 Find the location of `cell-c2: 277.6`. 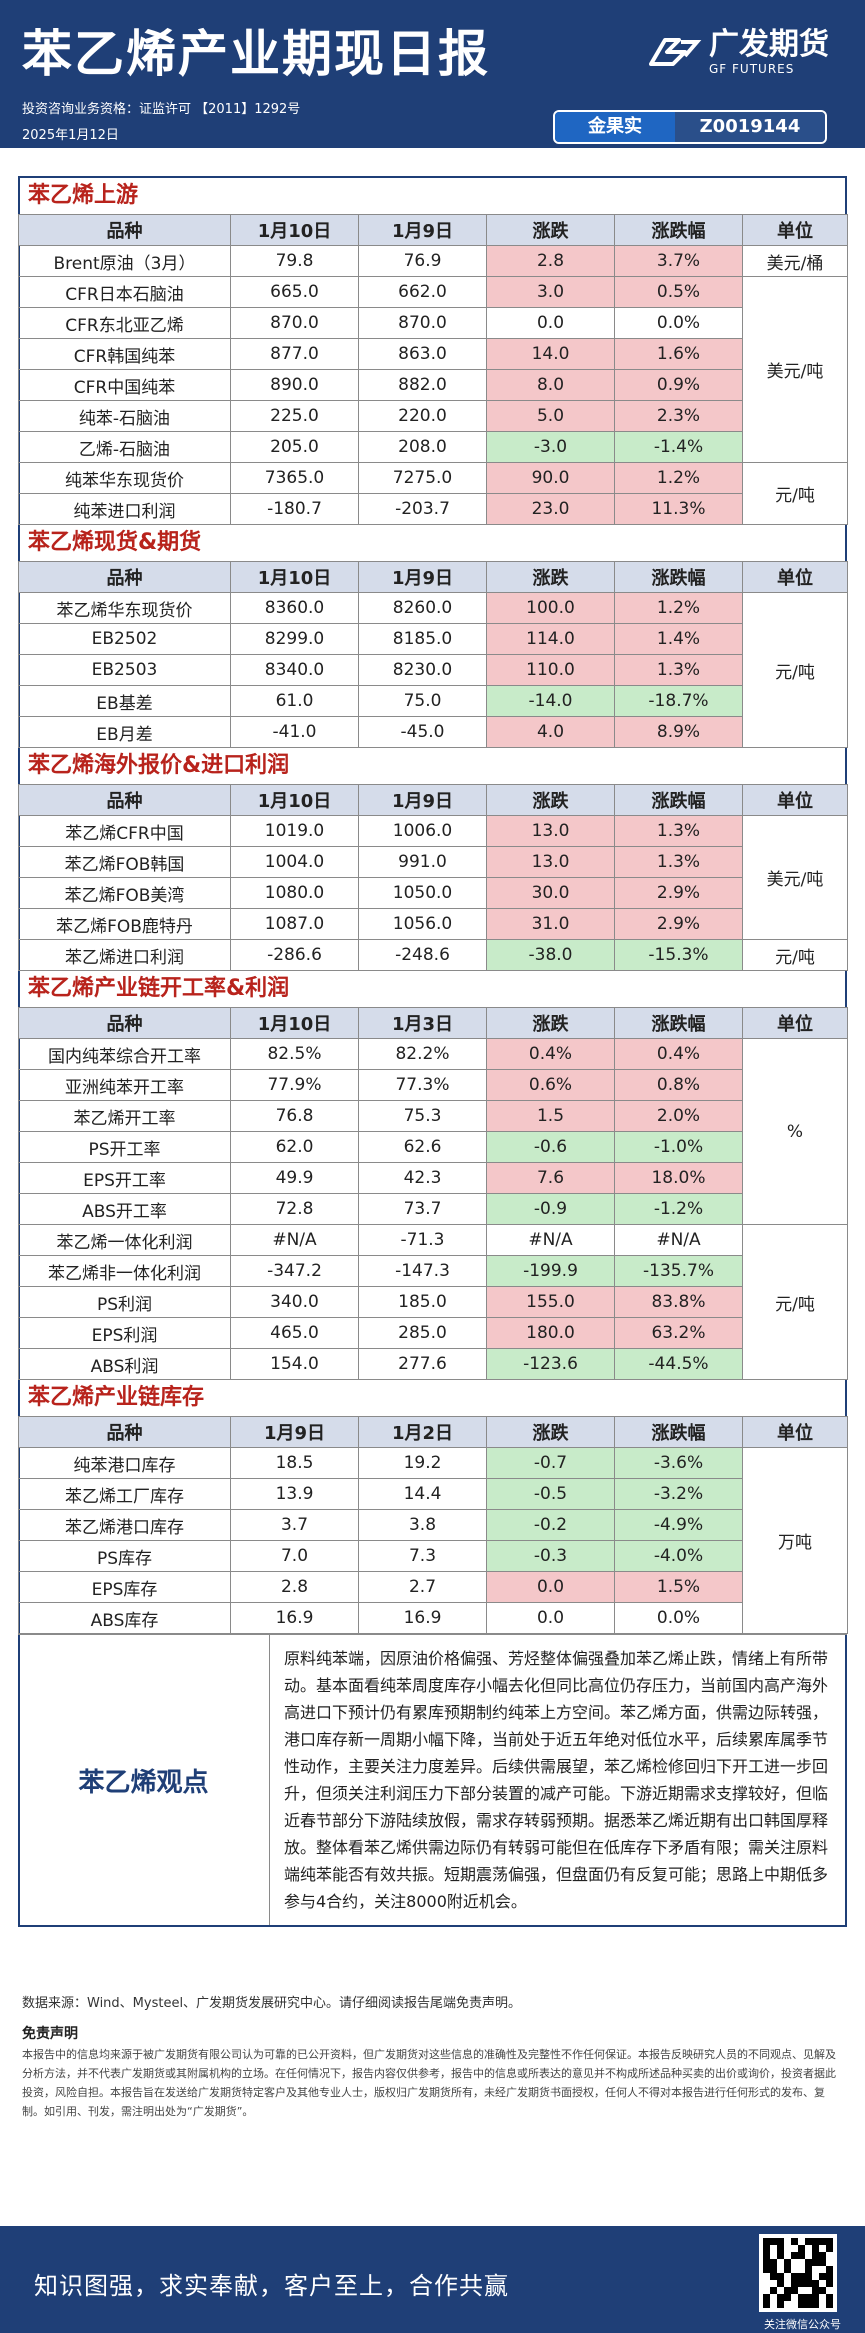

cell-c2: 277.6 is located at coordinates (422, 1364).